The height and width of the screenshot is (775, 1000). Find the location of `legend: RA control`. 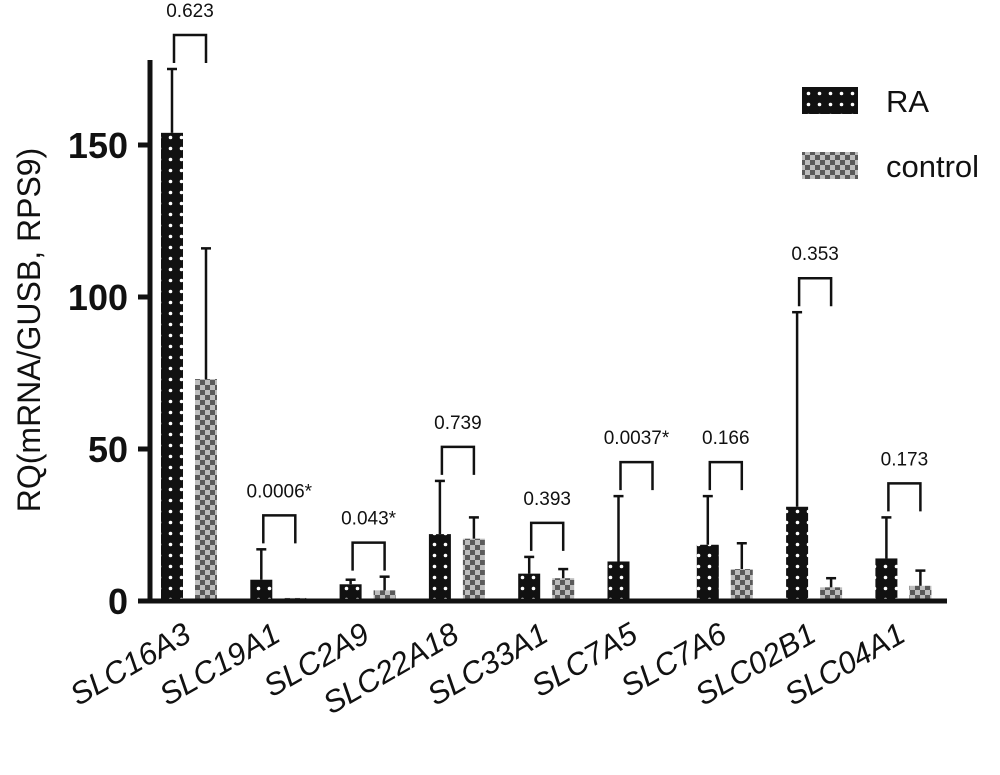

legend: RA control is located at coordinates (890, 134).